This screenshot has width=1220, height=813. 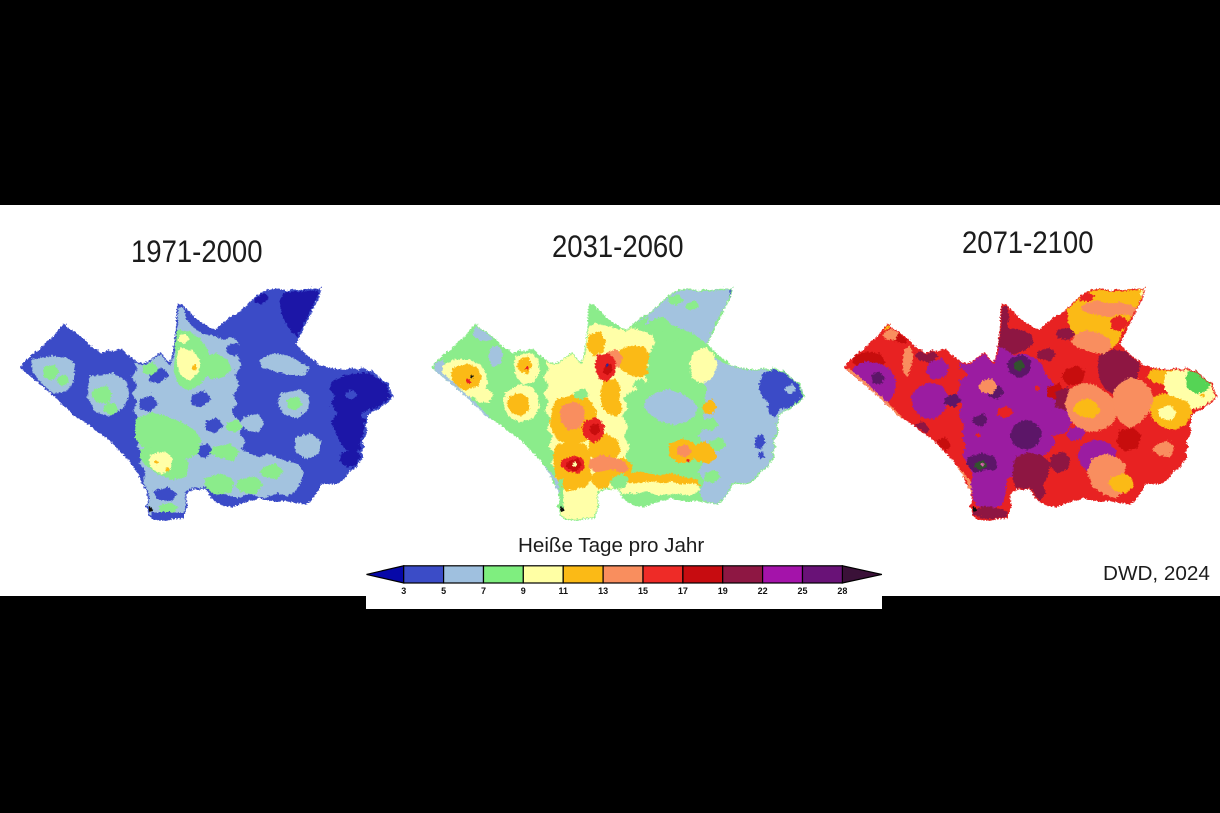 I want to click on svg-text: 9, so click(x=523, y=591).